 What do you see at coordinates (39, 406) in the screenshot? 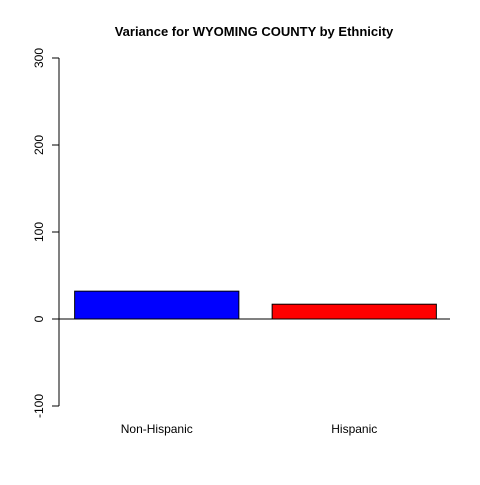
I see `y-tick-label: -100` at bounding box center [39, 406].